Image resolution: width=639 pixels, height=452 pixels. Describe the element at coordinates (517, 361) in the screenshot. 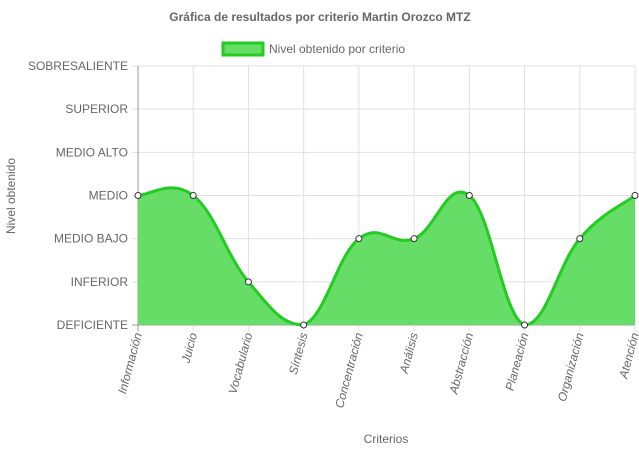

I see `x-tick-label: Planeación` at that location.